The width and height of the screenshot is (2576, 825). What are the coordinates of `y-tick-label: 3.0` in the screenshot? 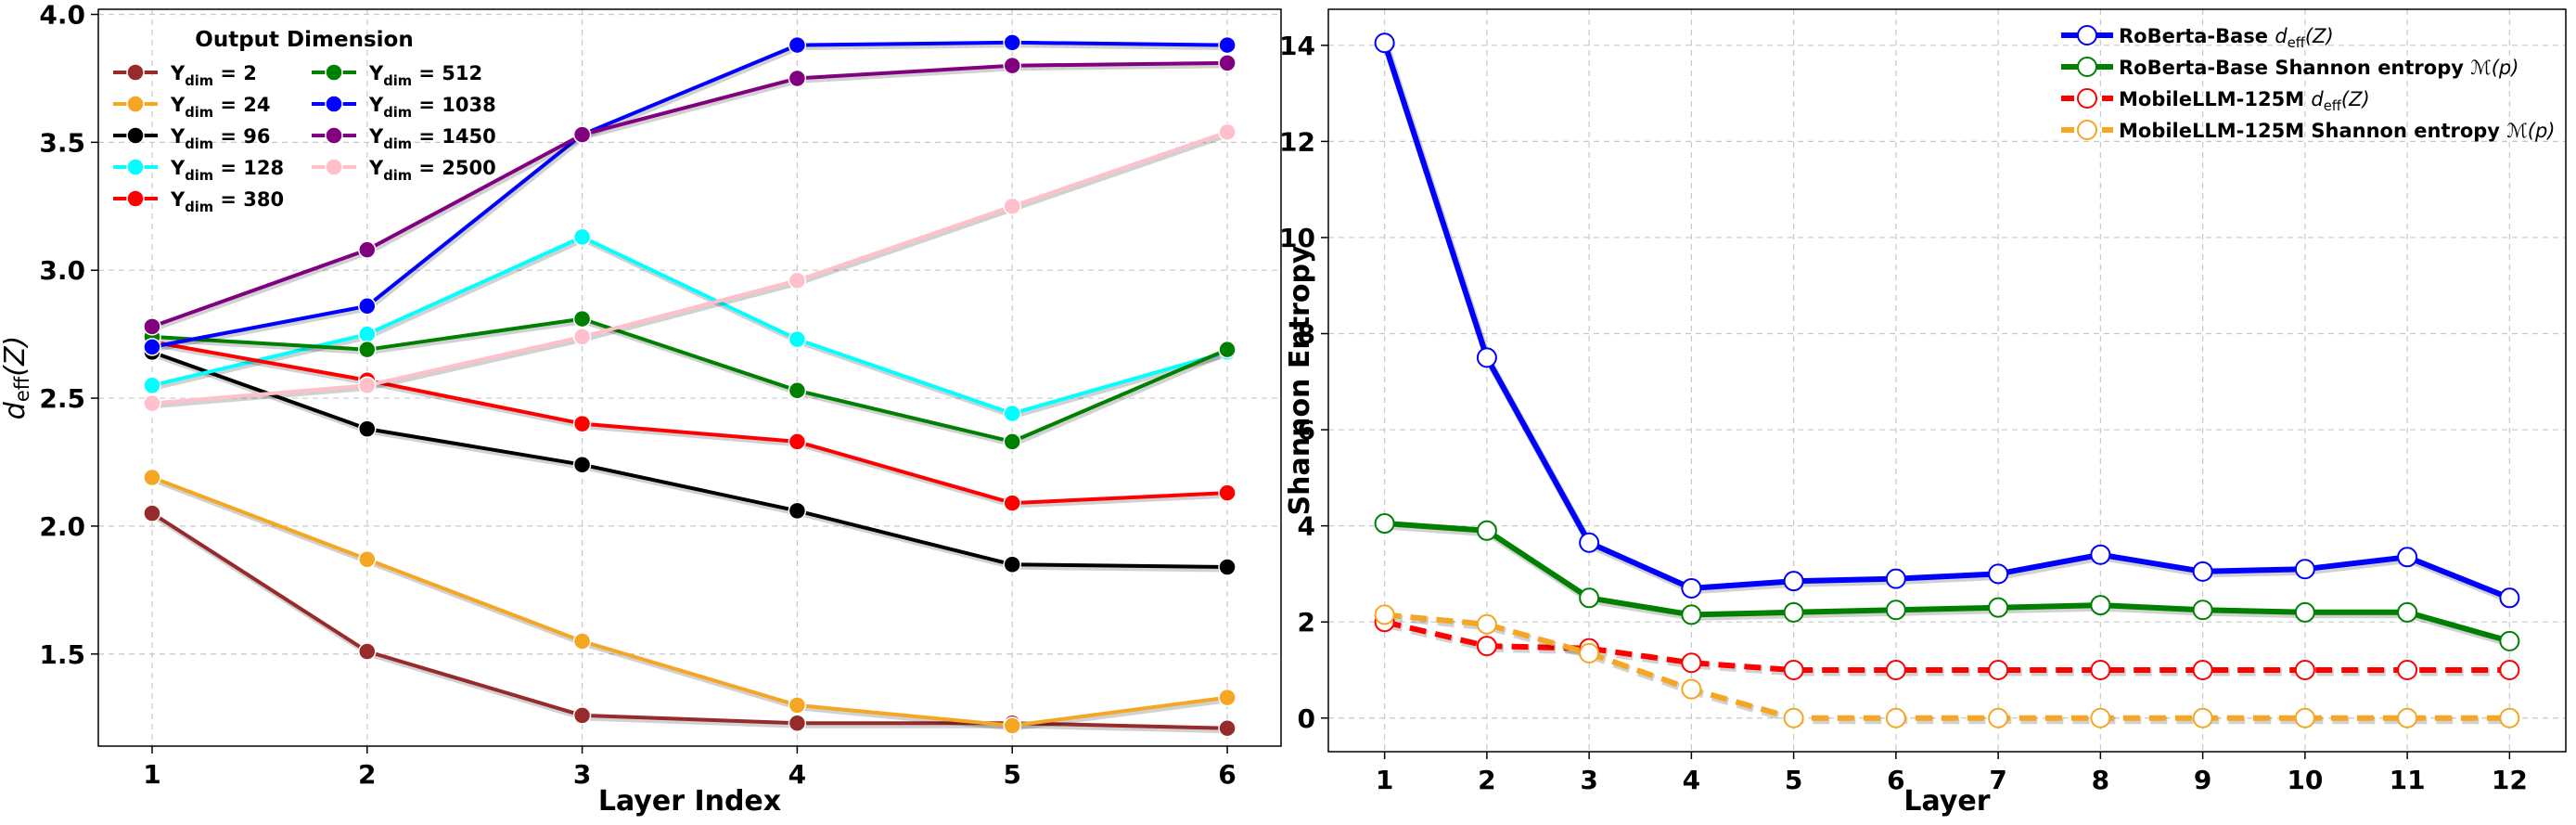 It's located at (62, 270).